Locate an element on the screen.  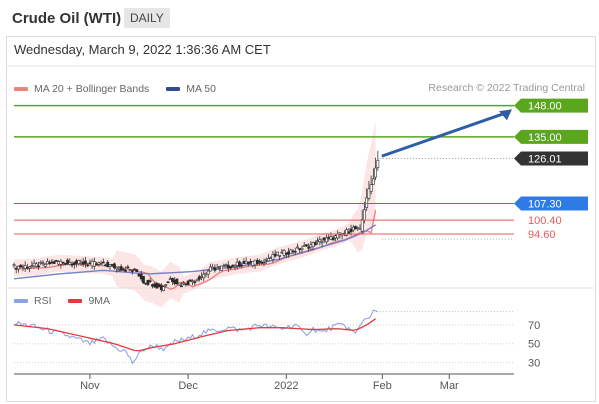
timeframe-button: DAILY is located at coordinates (147, 18).